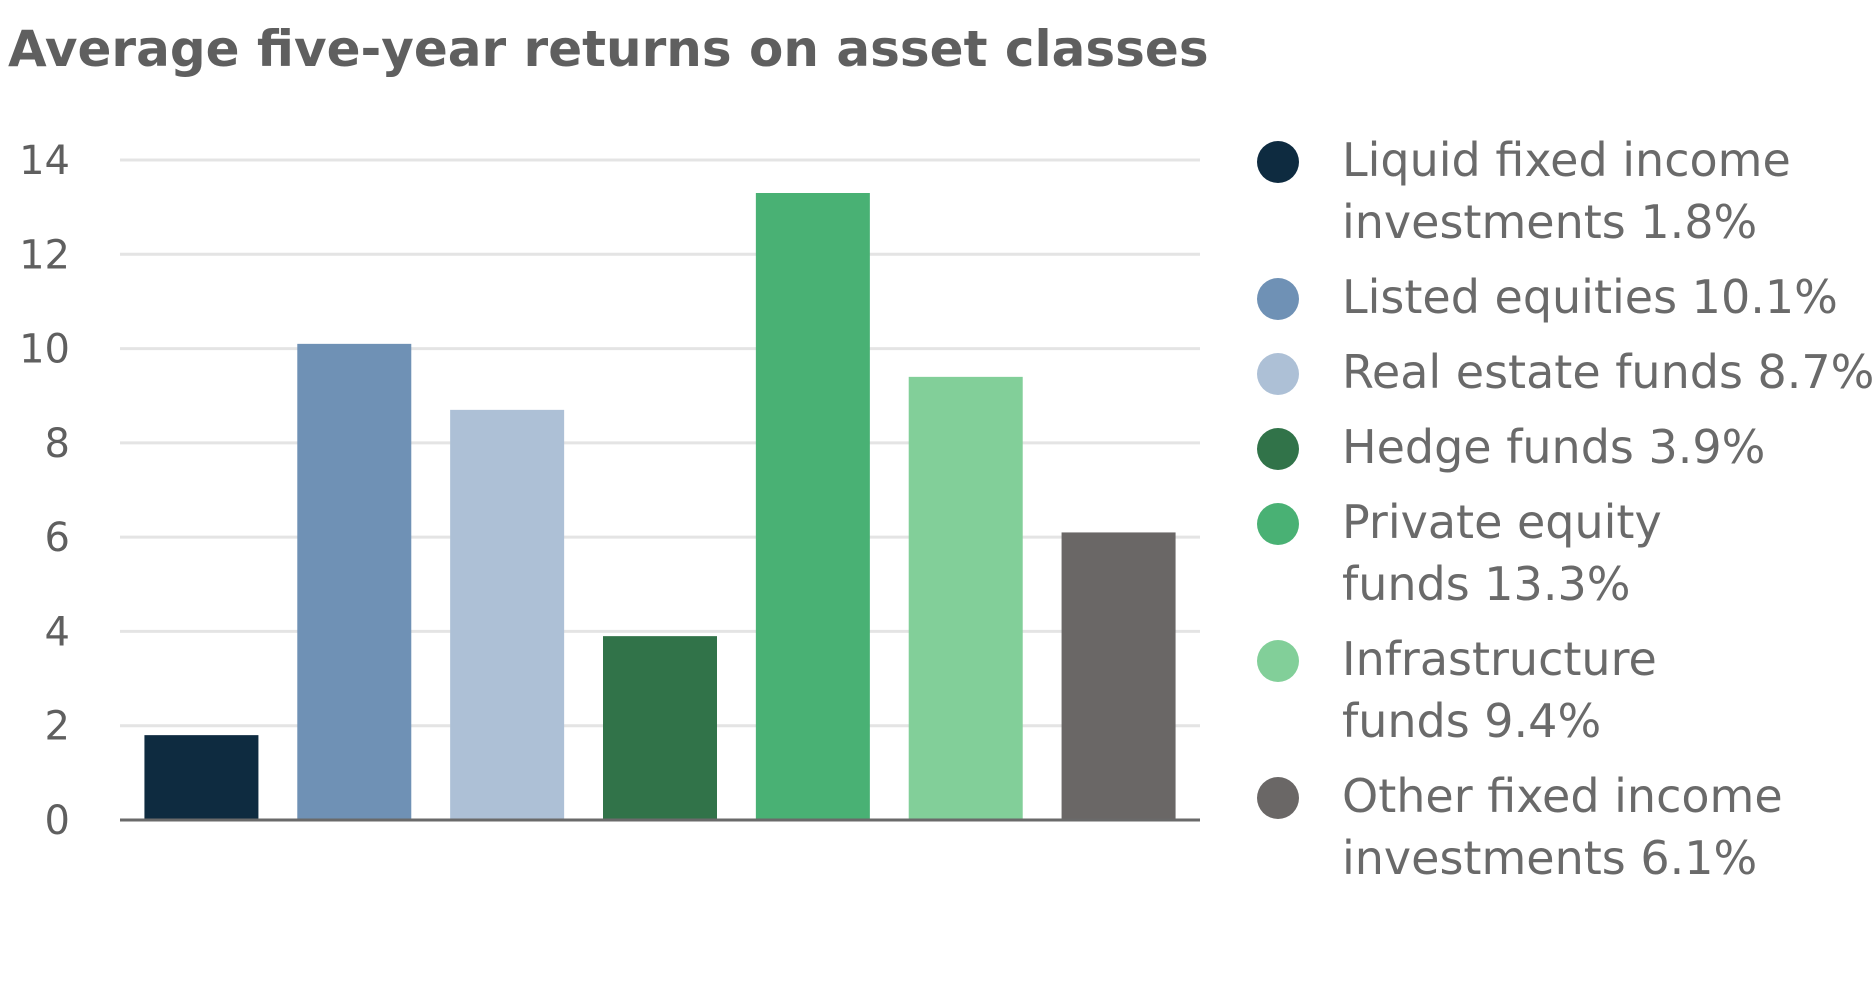 This screenshot has height=992, width=1875. Describe the element at coordinates (1549, 858) in the screenshot. I see `legend-label: investments 6.1%` at that location.